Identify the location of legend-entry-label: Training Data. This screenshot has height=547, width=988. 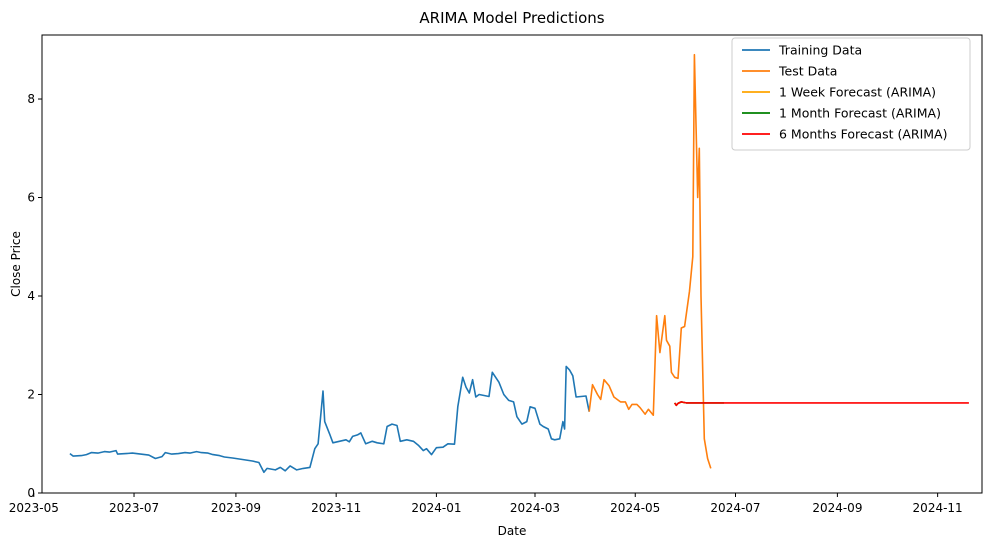
(820, 50).